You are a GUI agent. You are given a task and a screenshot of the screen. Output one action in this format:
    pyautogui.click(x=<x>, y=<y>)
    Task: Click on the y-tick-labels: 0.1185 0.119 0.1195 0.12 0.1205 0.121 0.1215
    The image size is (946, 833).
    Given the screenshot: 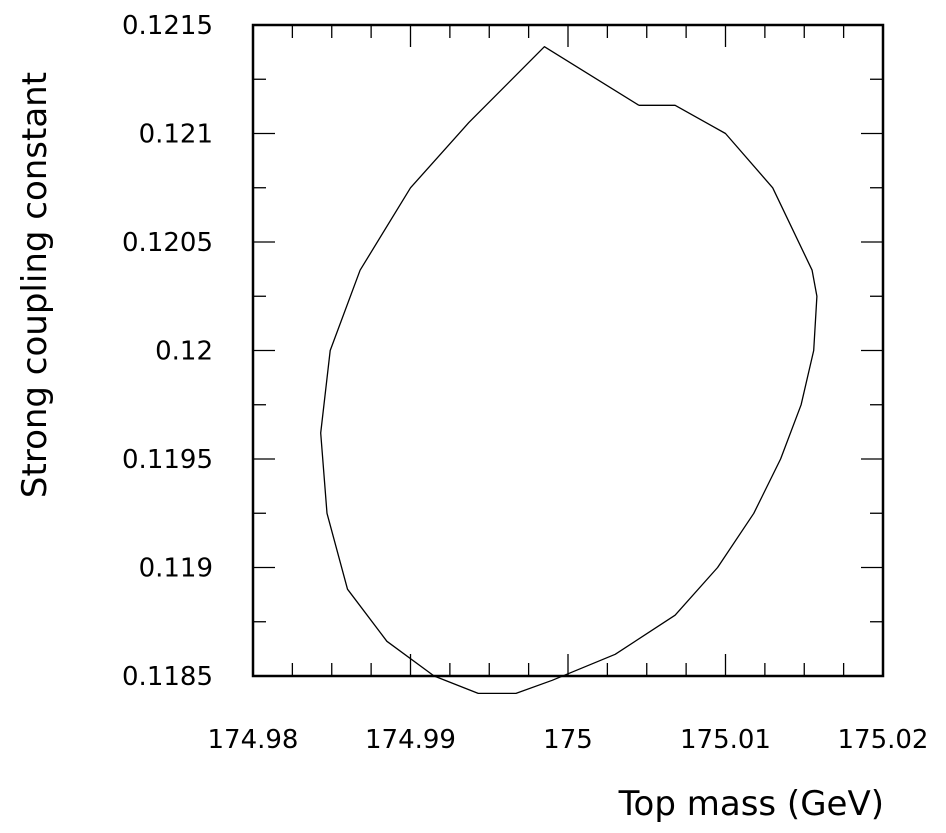 What is the action you would take?
    pyautogui.click(x=167, y=351)
    